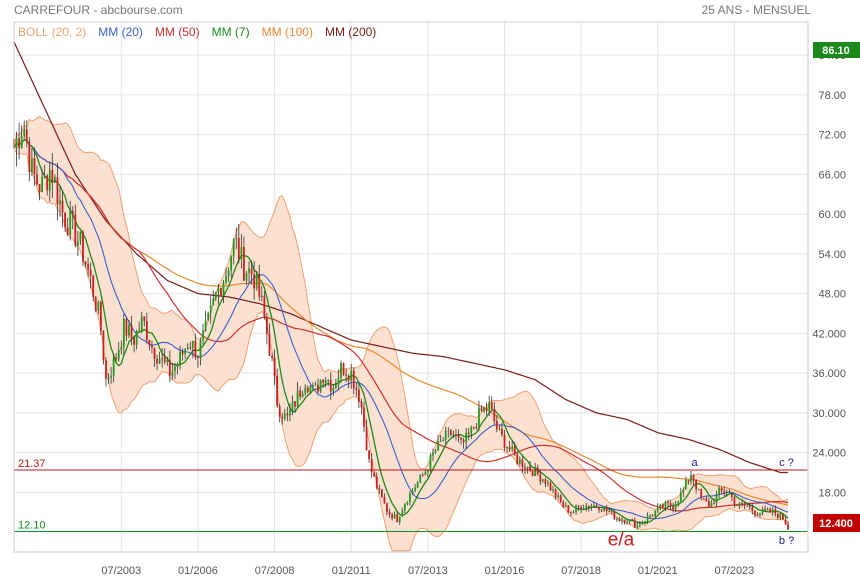 Image resolution: width=860 pixels, height=580 pixels. What do you see at coordinates (121, 571) in the screenshot?
I see `x-tick-label: 07/2003` at bounding box center [121, 571].